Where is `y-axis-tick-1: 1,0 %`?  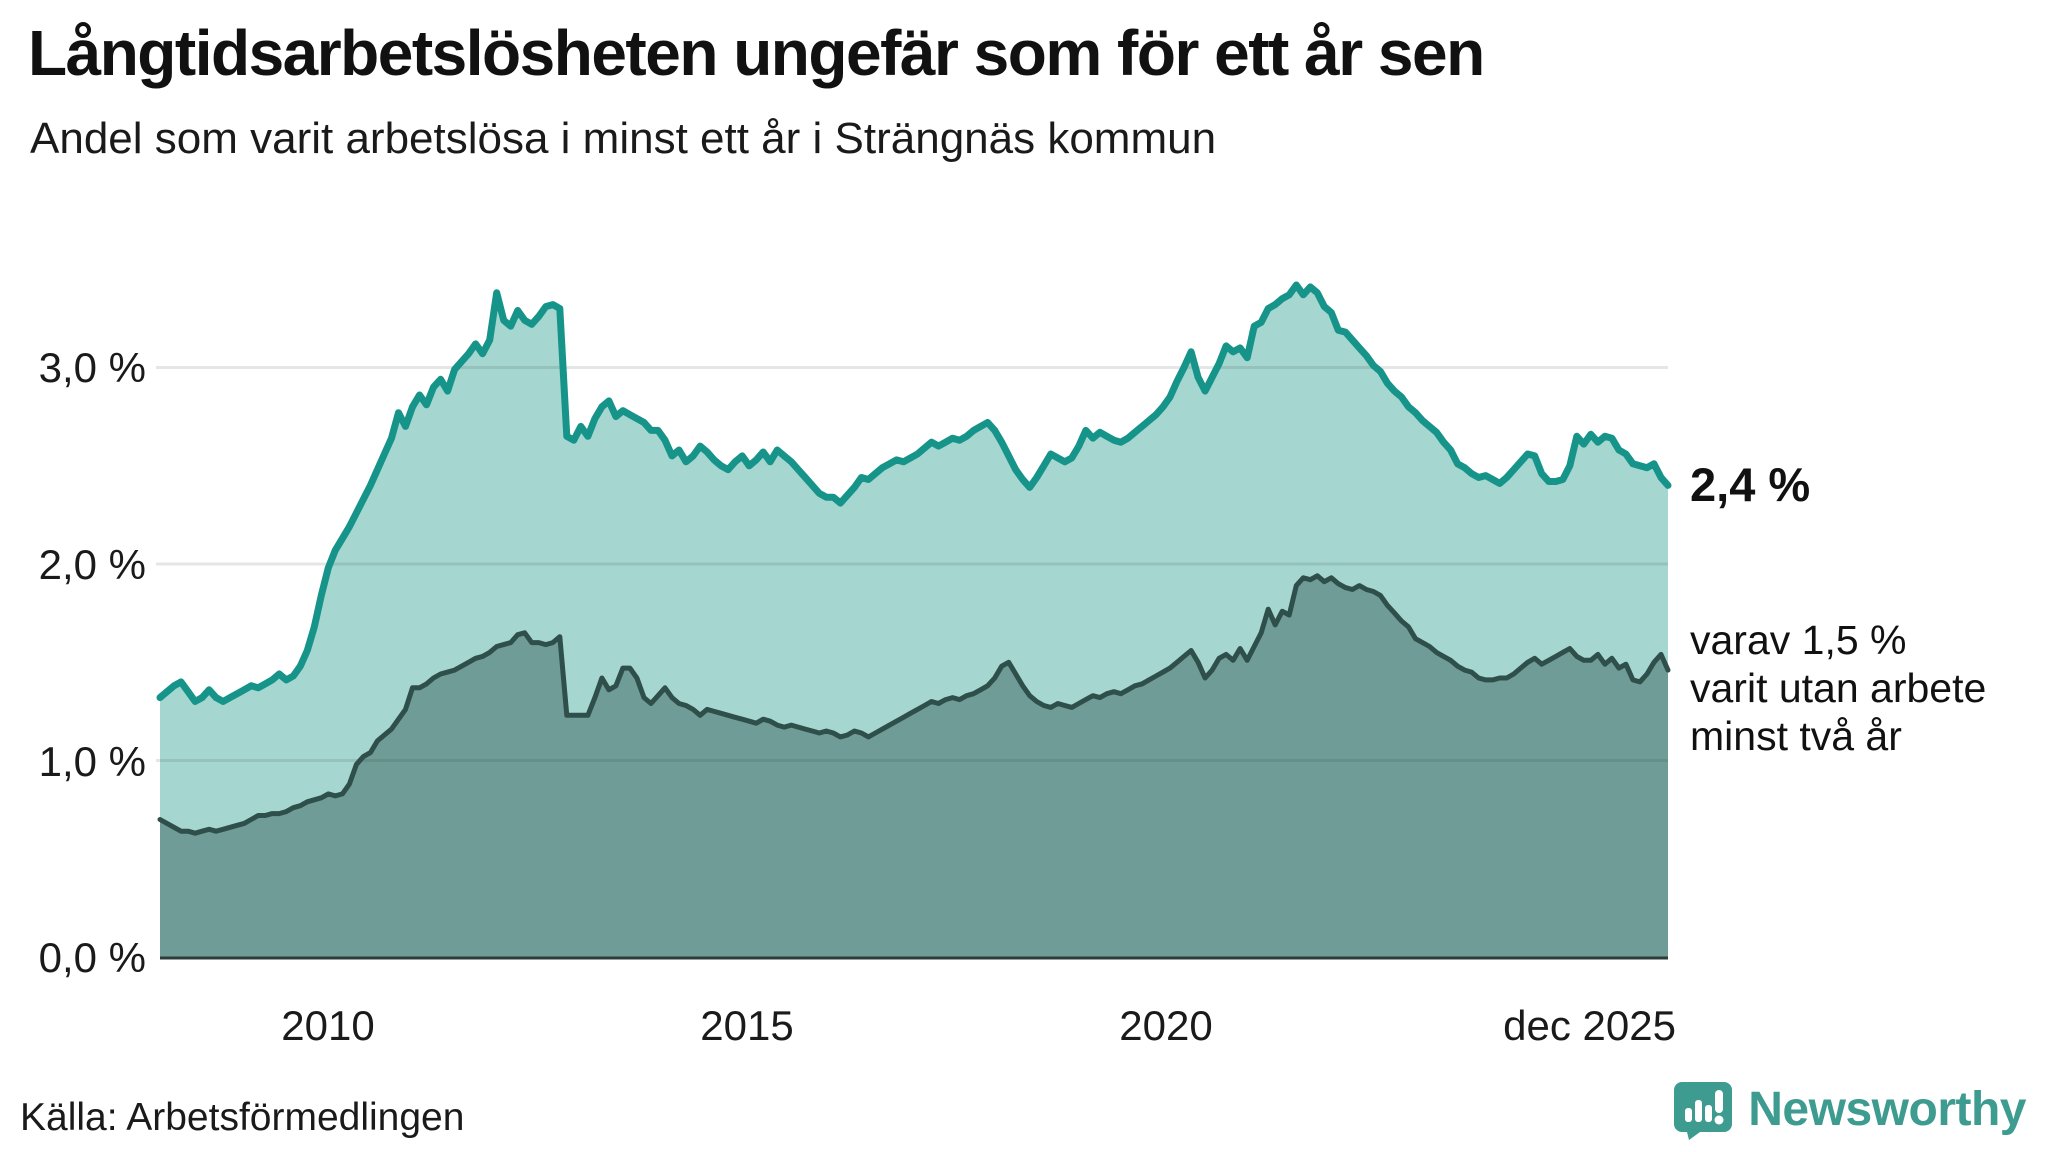 y-axis-tick-1: 1,0 % is located at coordinates (92, 761).